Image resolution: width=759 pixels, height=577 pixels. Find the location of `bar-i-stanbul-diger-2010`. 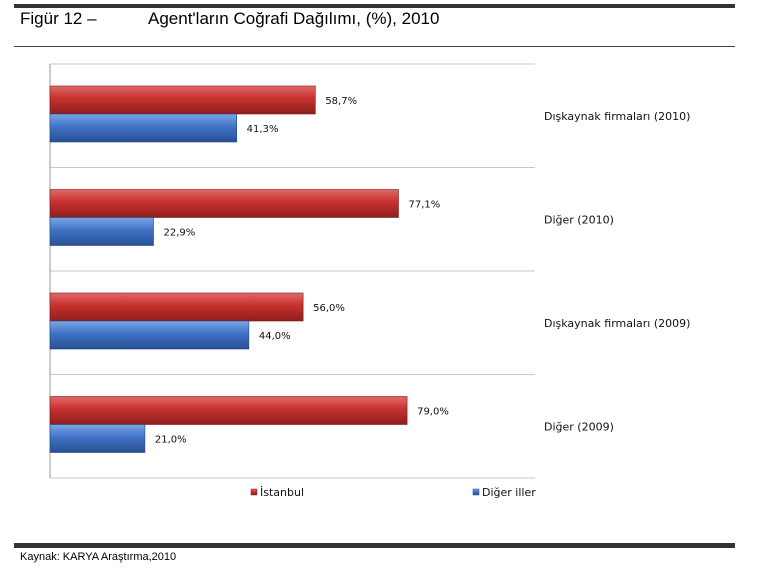

bar-i-stanbul-diger-2010 is located at coordinates (224, 203).